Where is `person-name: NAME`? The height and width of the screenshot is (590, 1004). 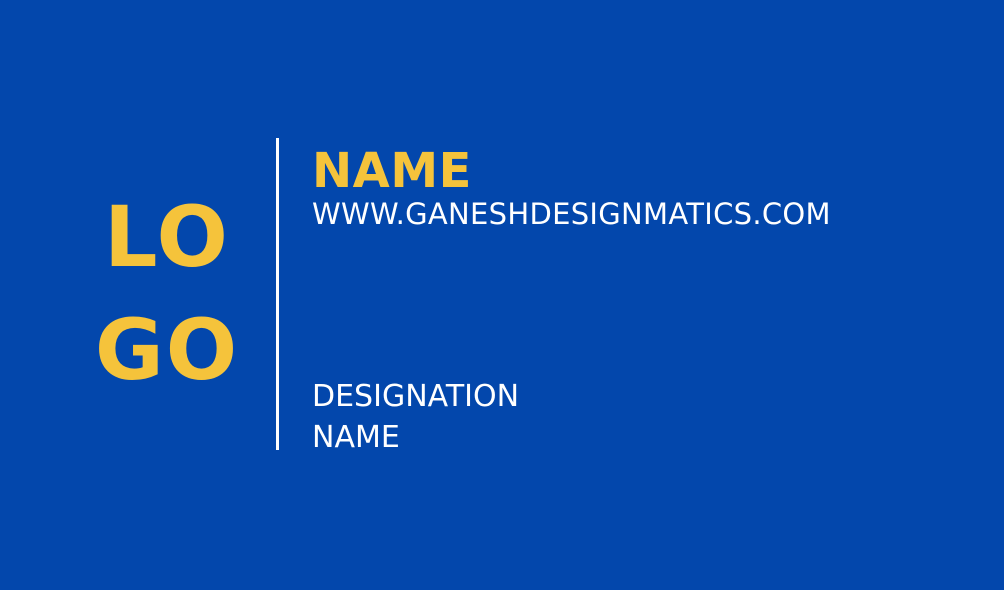 person-name: NAME is located at coordinates (392, 171).